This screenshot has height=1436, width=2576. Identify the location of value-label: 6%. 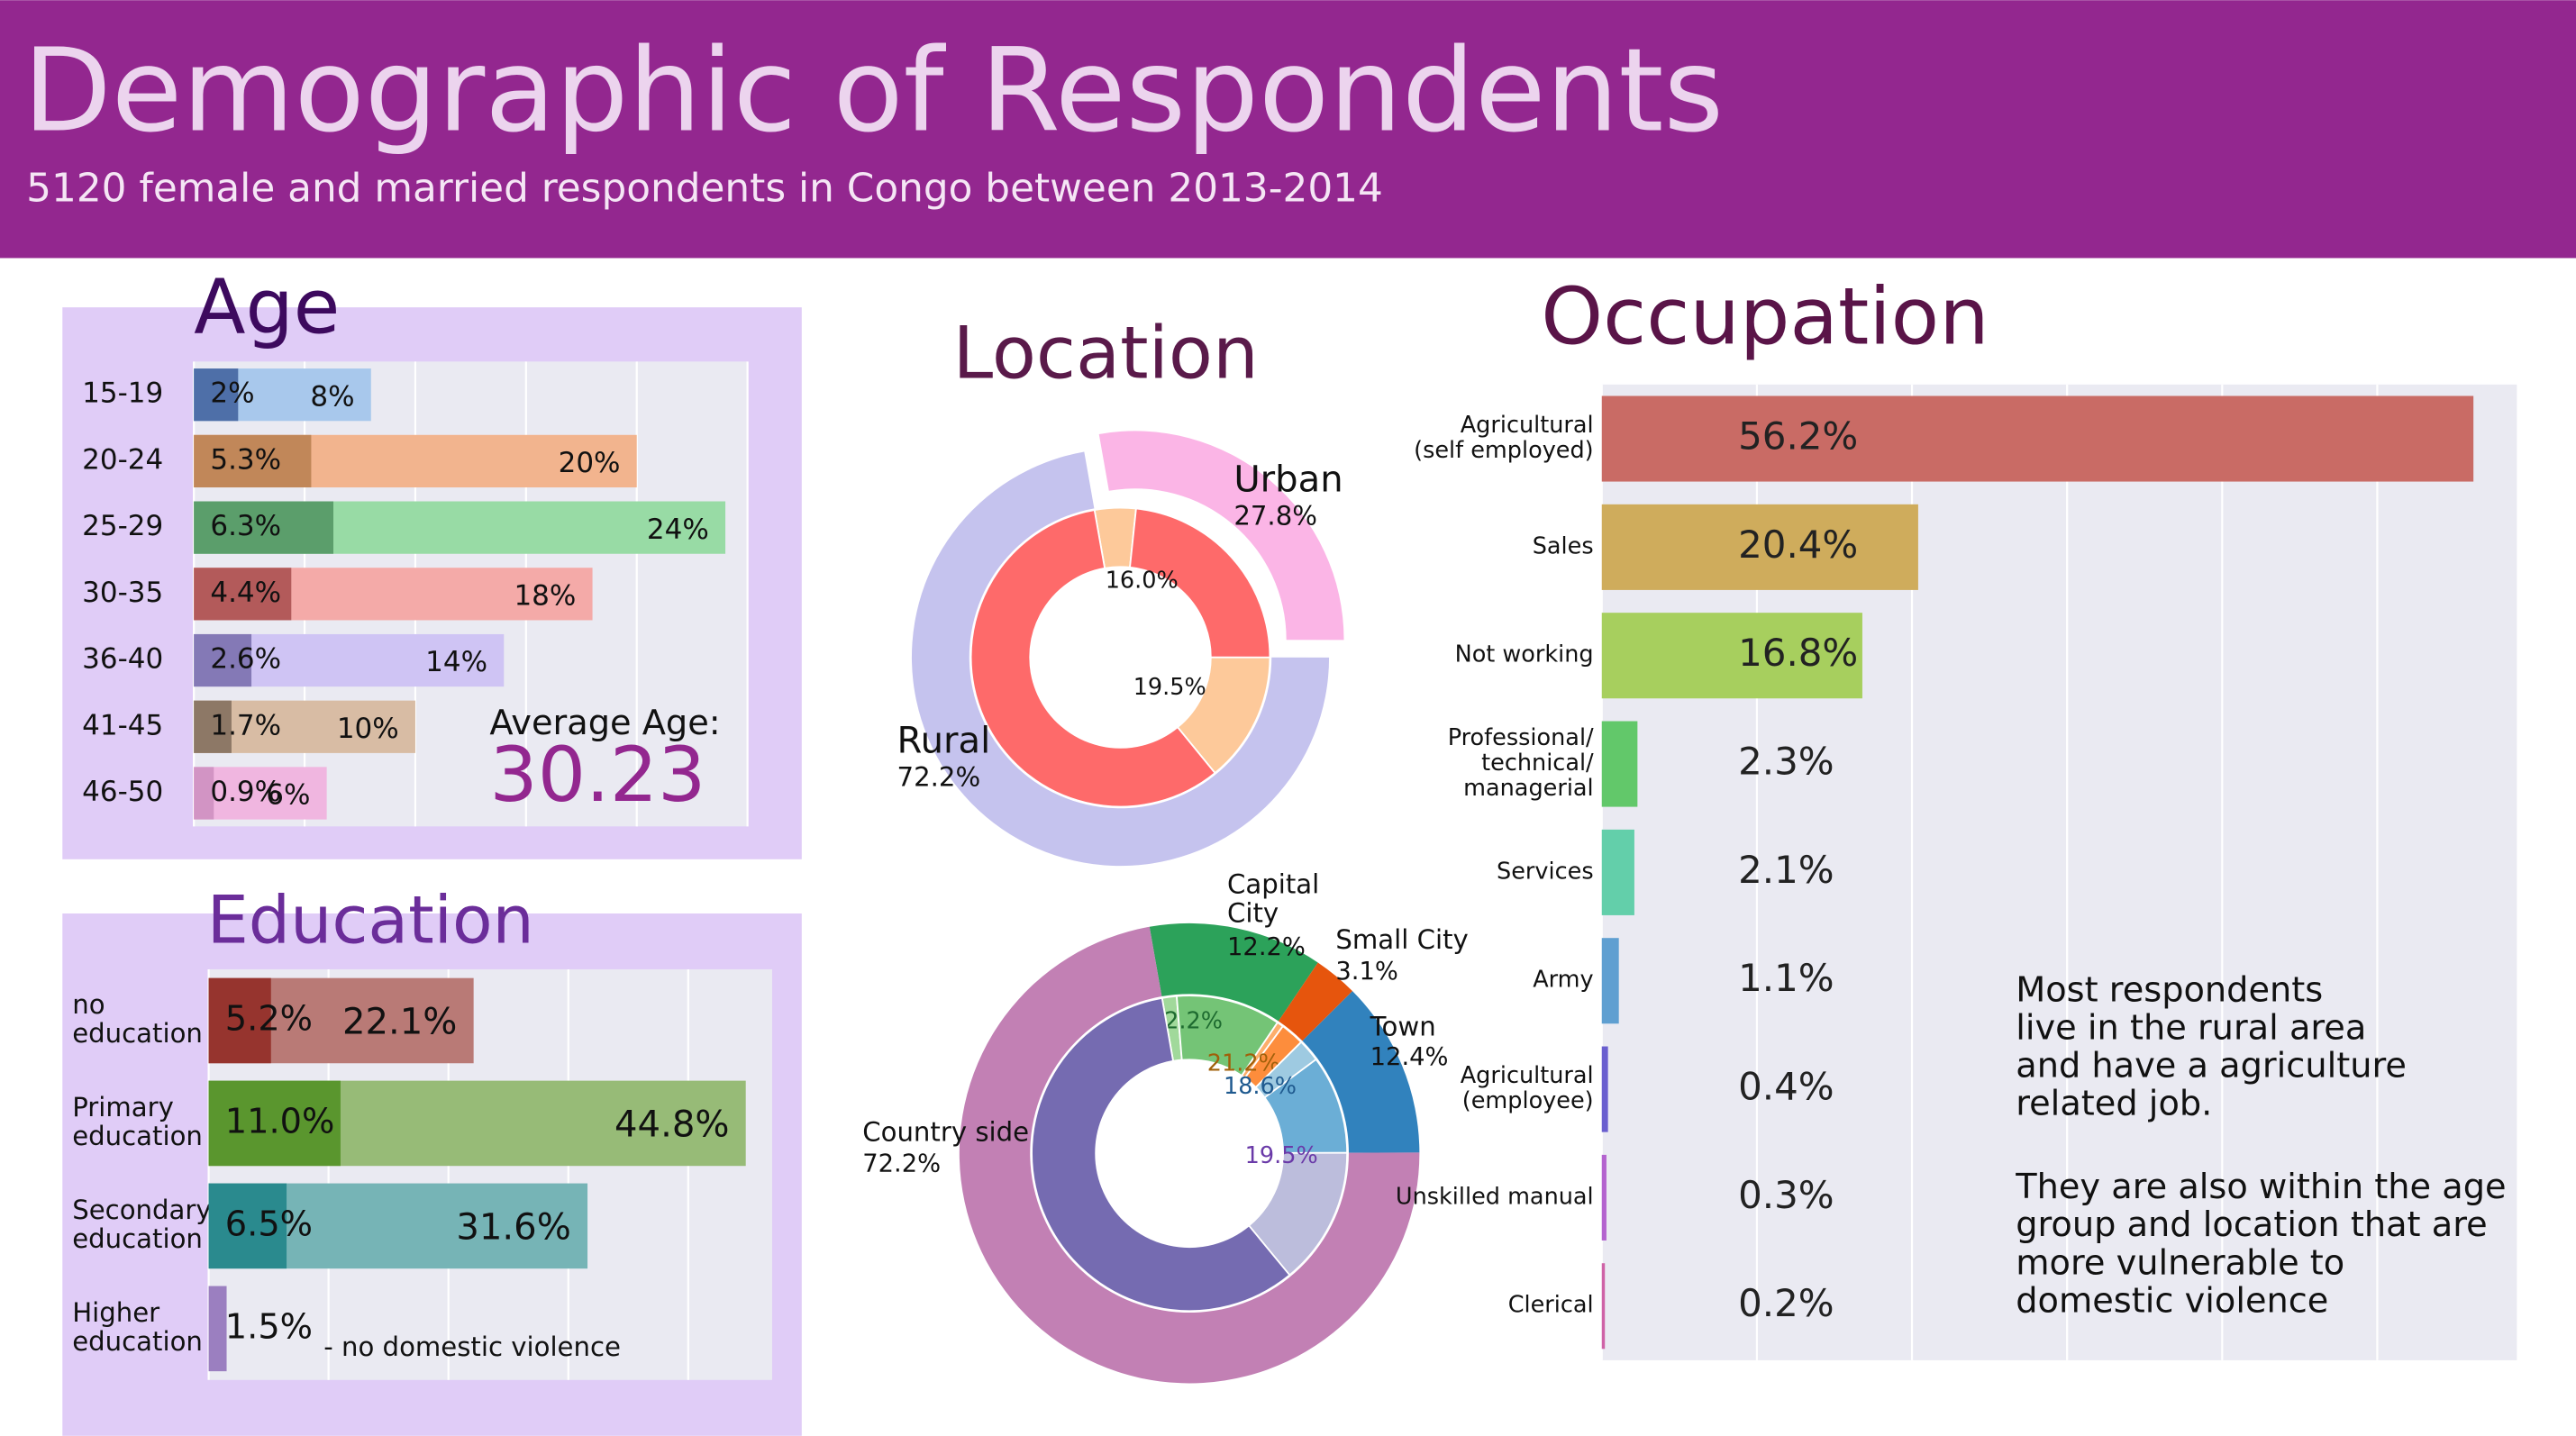
(288, 795).